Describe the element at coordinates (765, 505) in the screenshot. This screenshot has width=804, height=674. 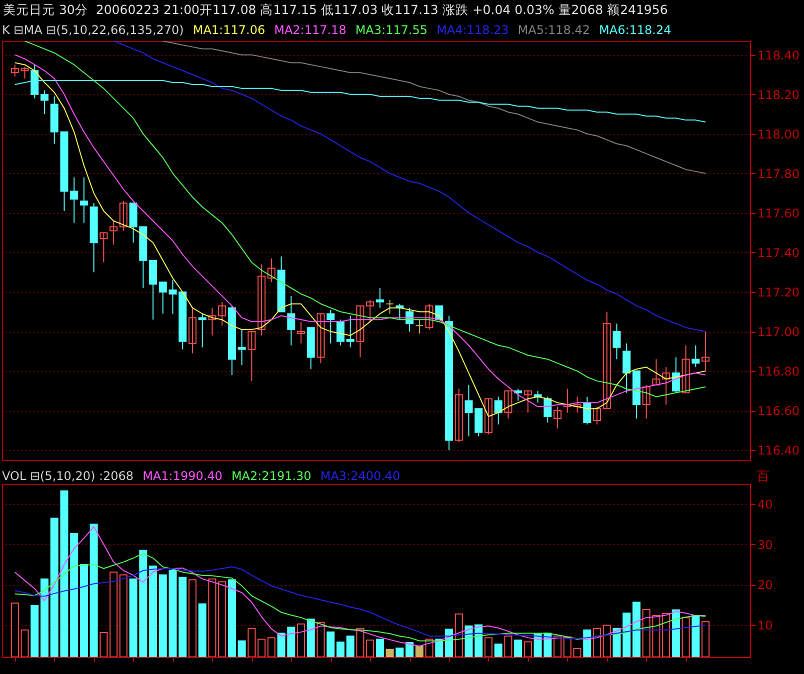
I see `y-tick-label: 40` at that location.